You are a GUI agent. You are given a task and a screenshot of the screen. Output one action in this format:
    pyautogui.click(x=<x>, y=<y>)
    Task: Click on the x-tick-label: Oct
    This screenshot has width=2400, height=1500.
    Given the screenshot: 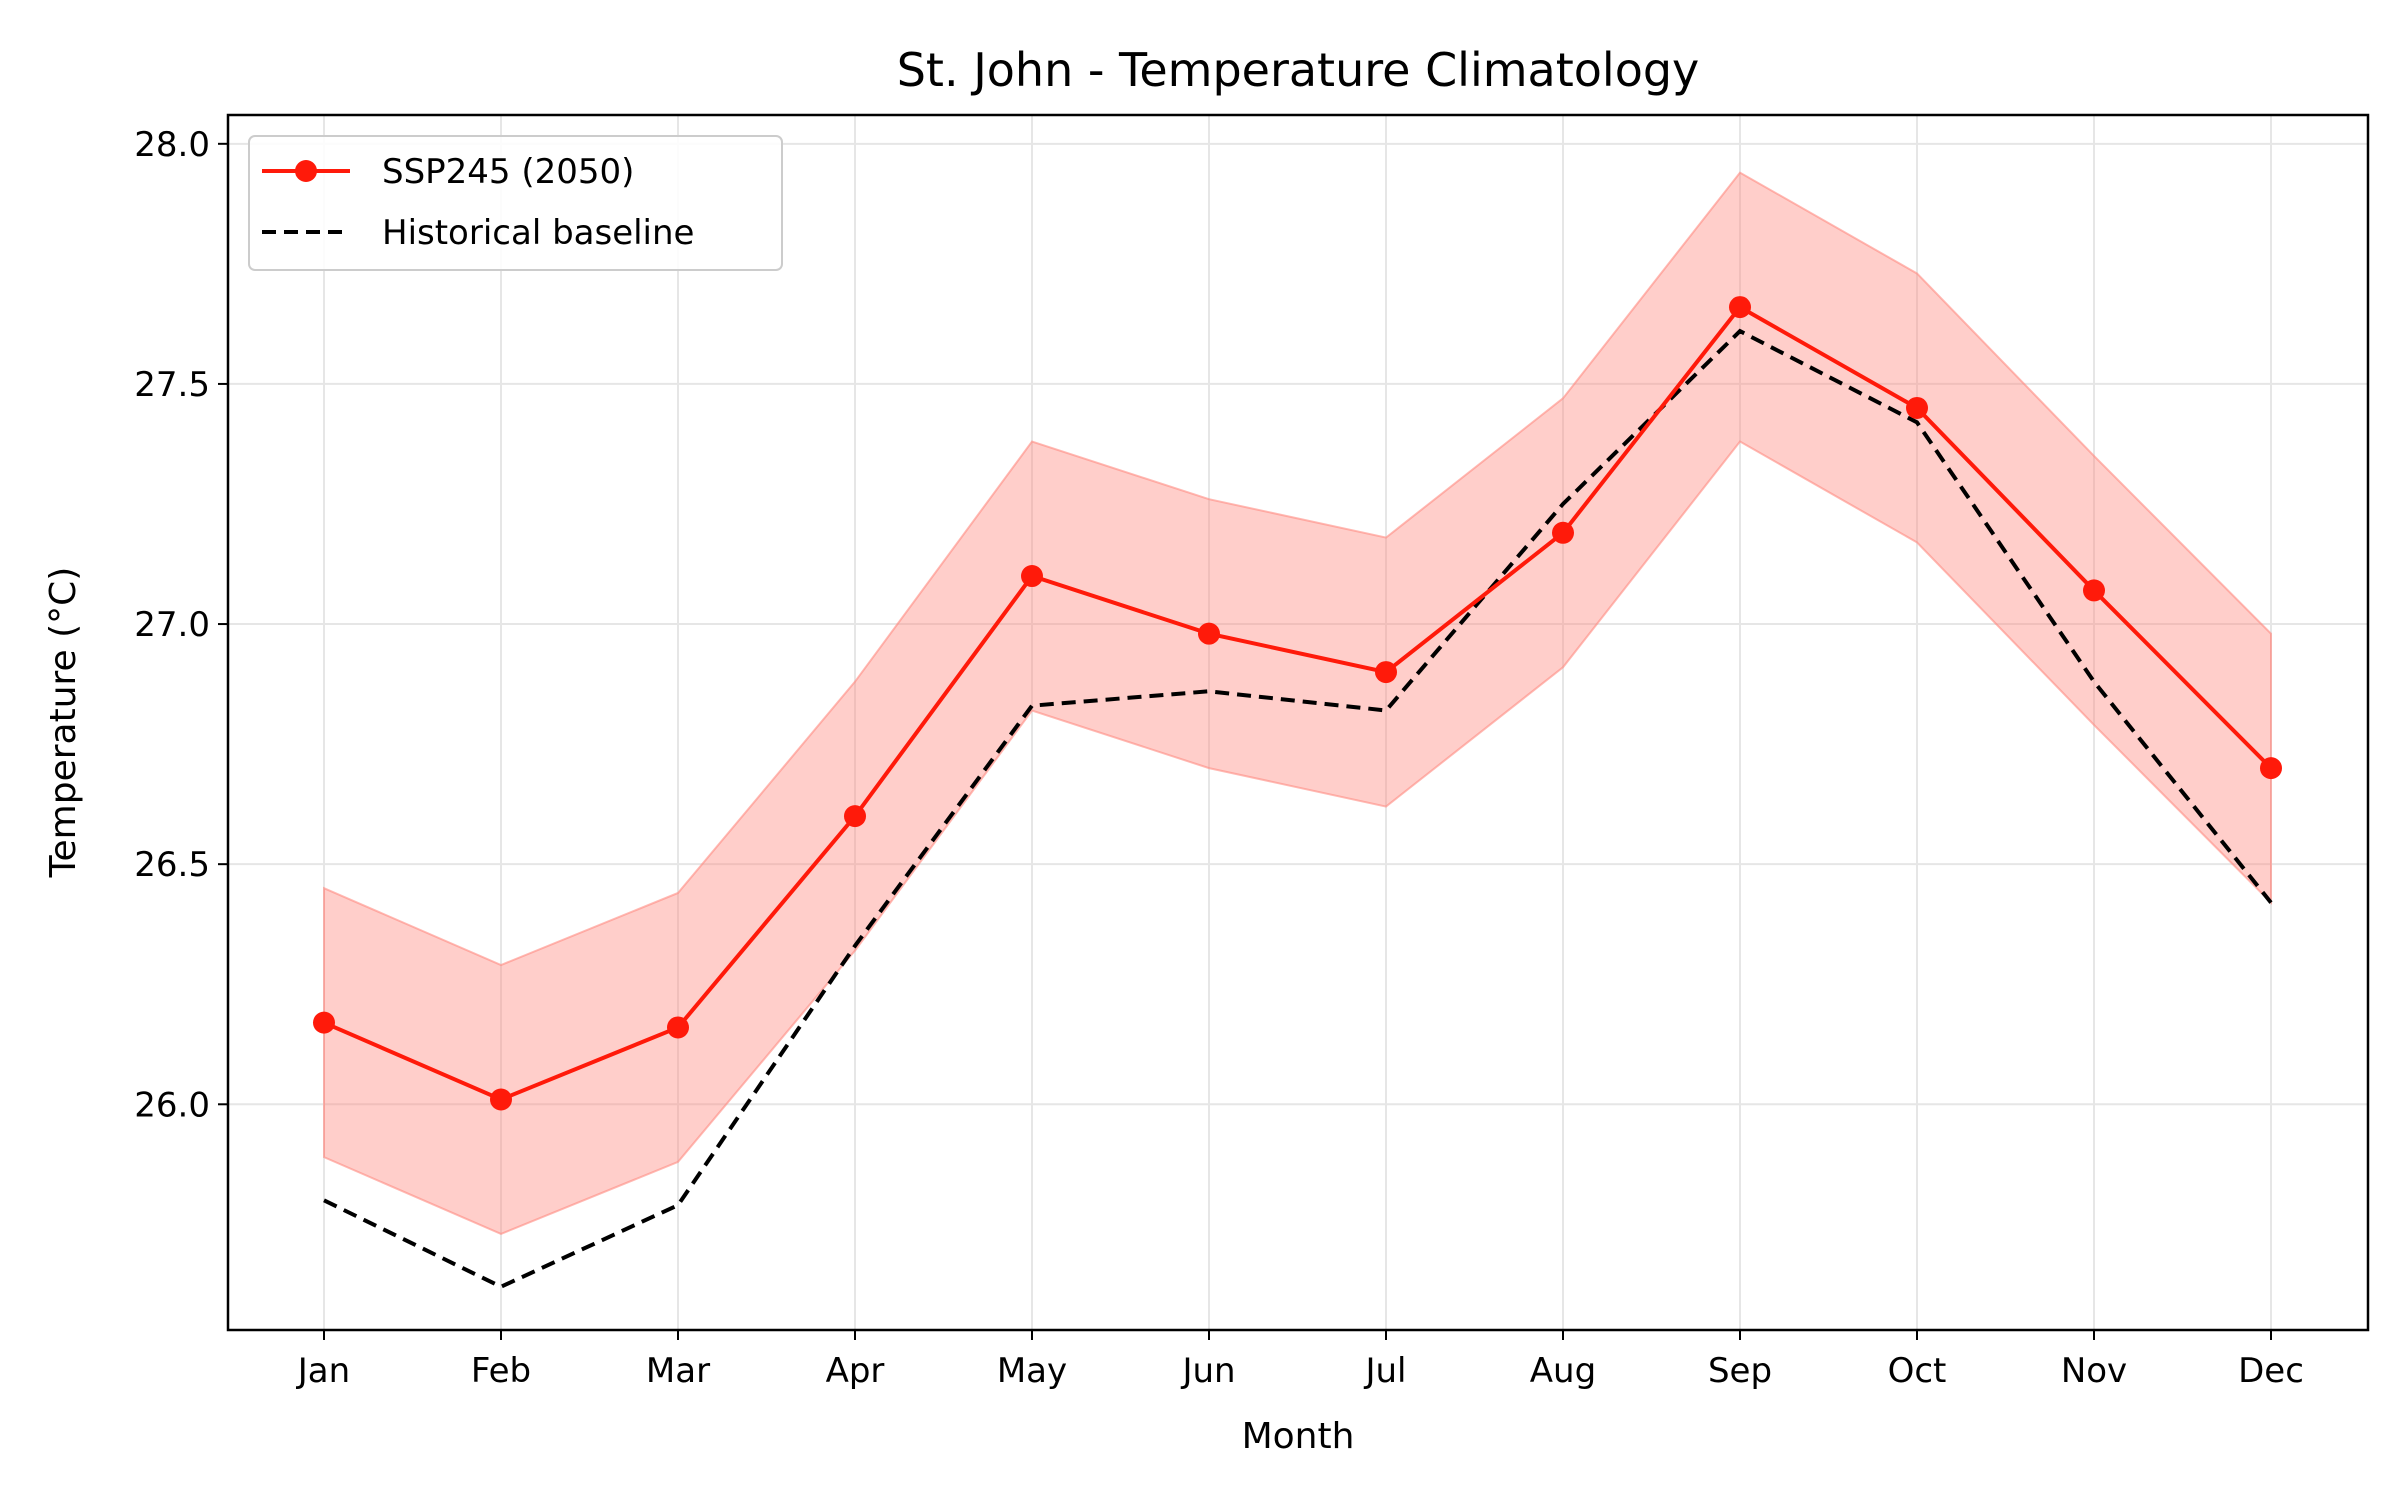 What is the action you would take?
    pyautogui.click(x=1917, y=1371)
    